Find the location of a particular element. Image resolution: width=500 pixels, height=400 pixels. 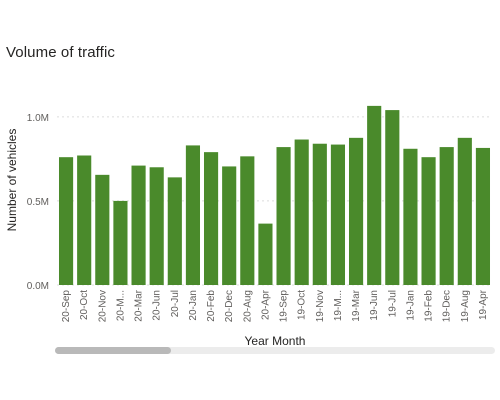

x-tick-label: 19-Aug is located at coordinates (465, 306).